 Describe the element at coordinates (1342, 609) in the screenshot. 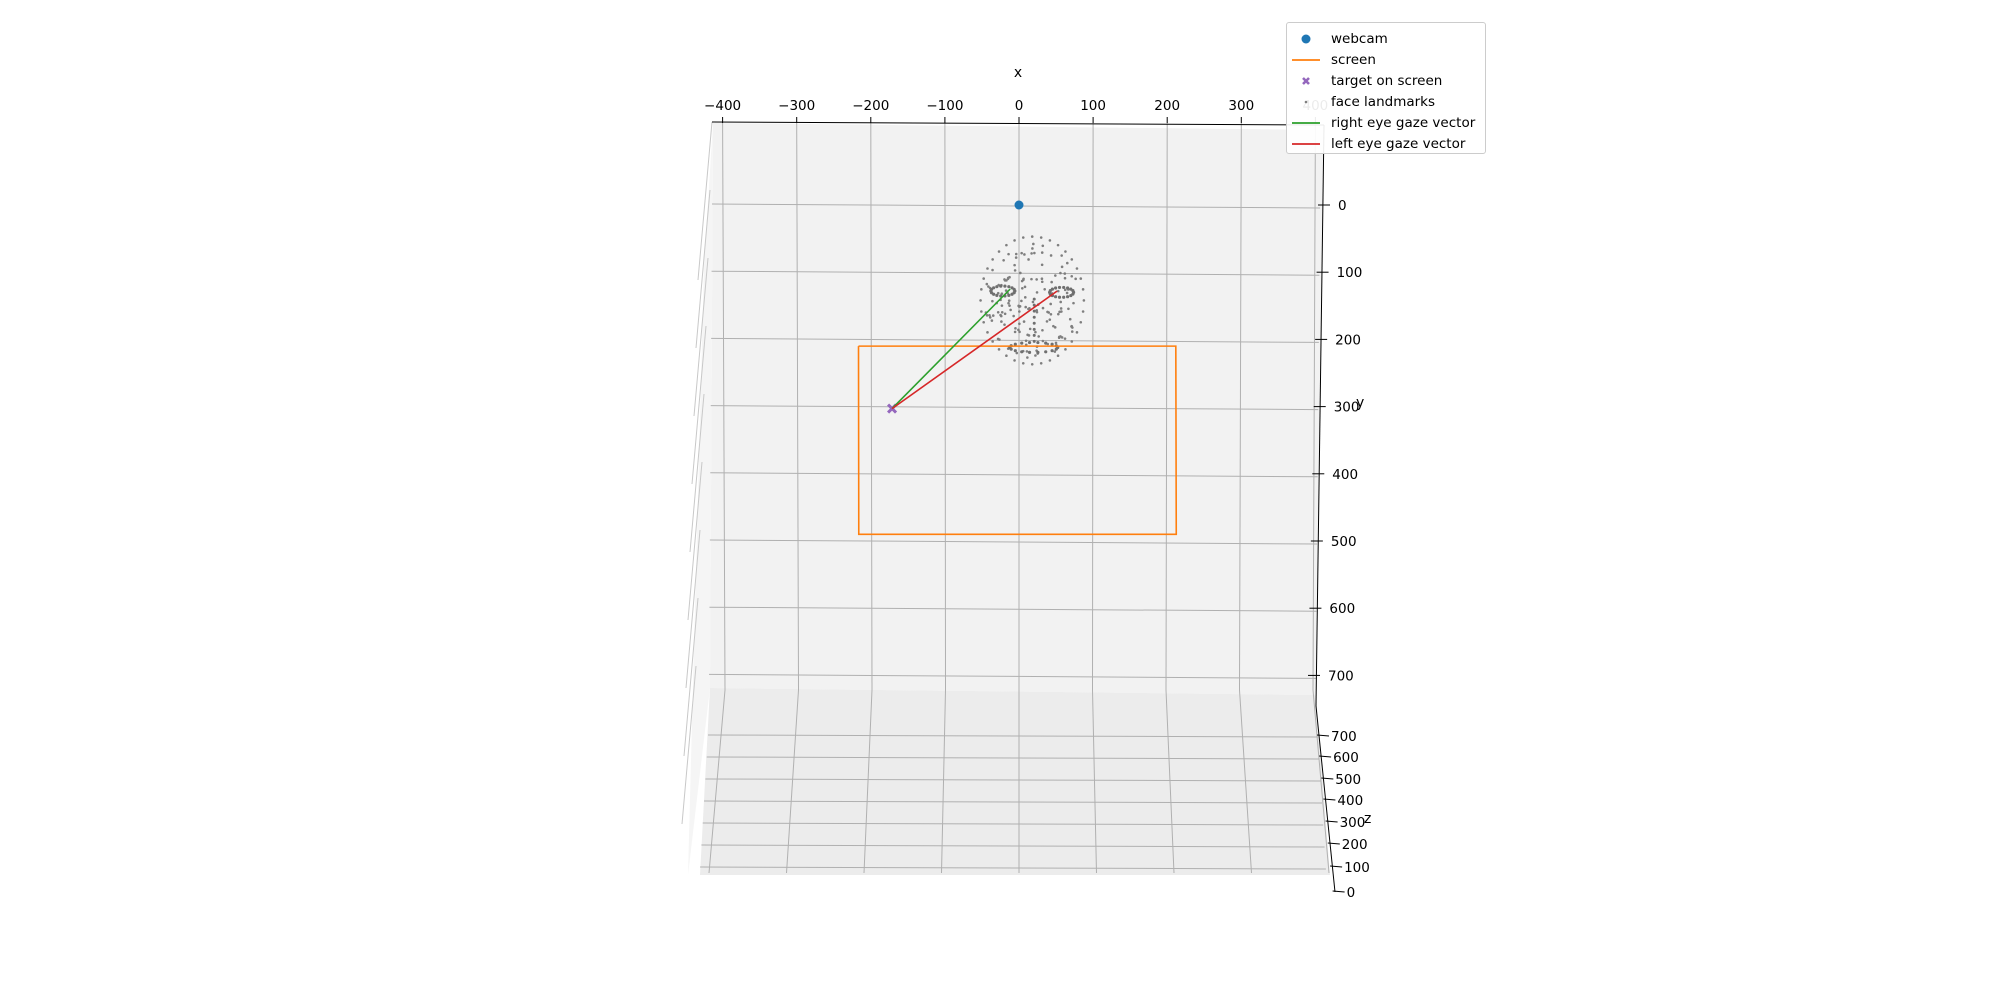

I see `y-tick-label: 600` at that location.